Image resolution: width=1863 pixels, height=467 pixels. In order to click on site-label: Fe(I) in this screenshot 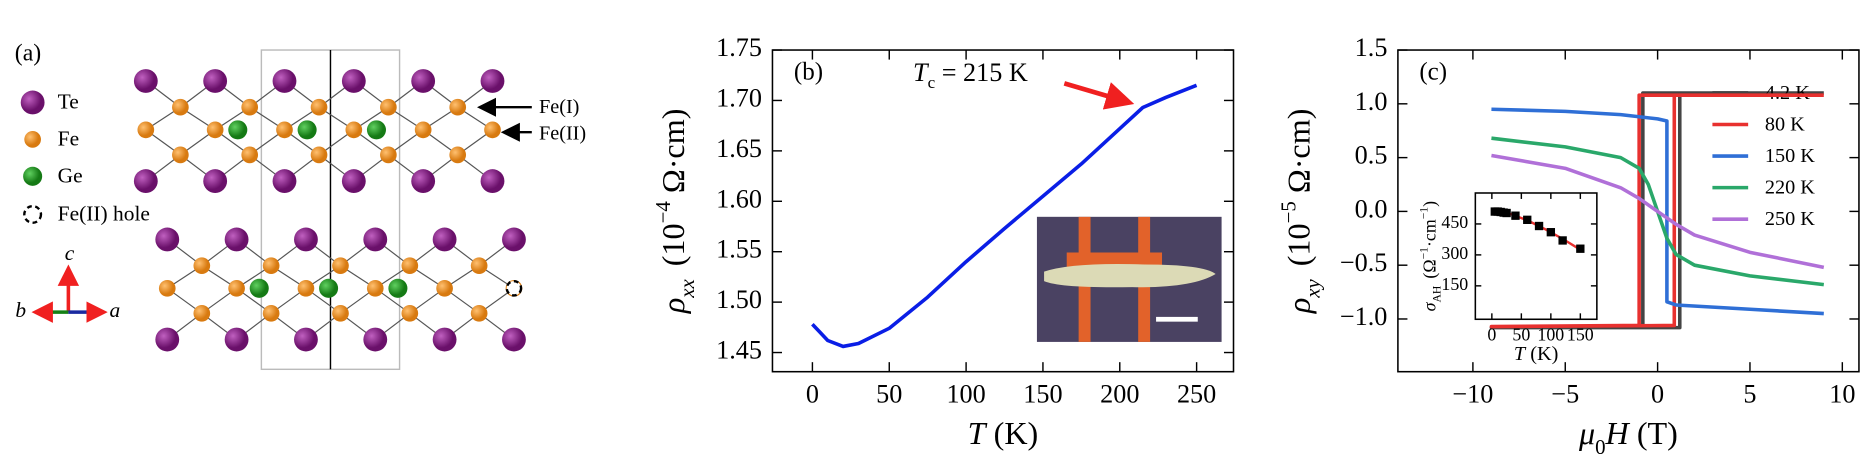, I will do `click(559, 107)`.